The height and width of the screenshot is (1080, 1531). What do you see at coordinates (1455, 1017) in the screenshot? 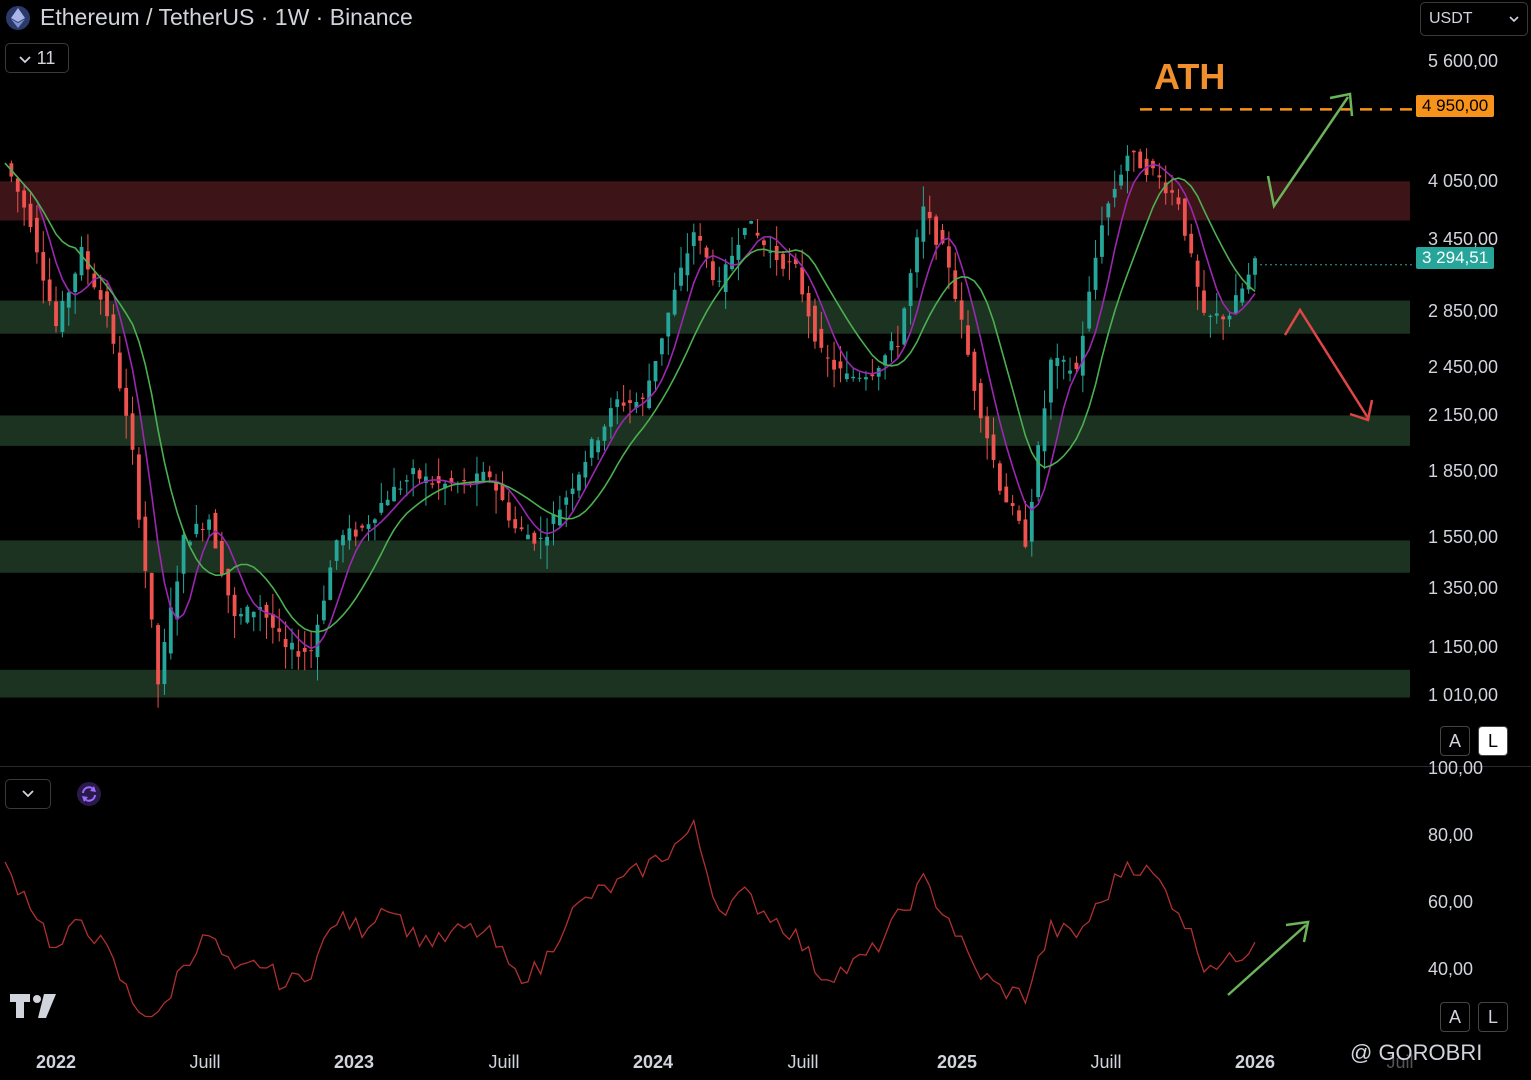
I see `rsi-auto-scale-button: A` at bounding box center [1455, 1017].